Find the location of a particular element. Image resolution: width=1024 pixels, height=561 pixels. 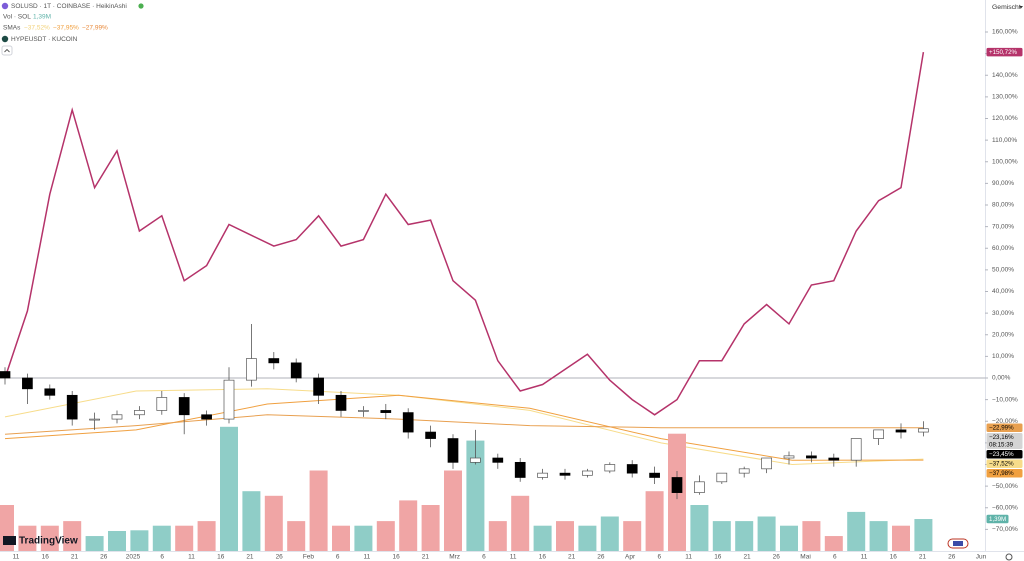

legend-compare: HYPEUSDT · KUCOIN is located at coordinates (44, 39).